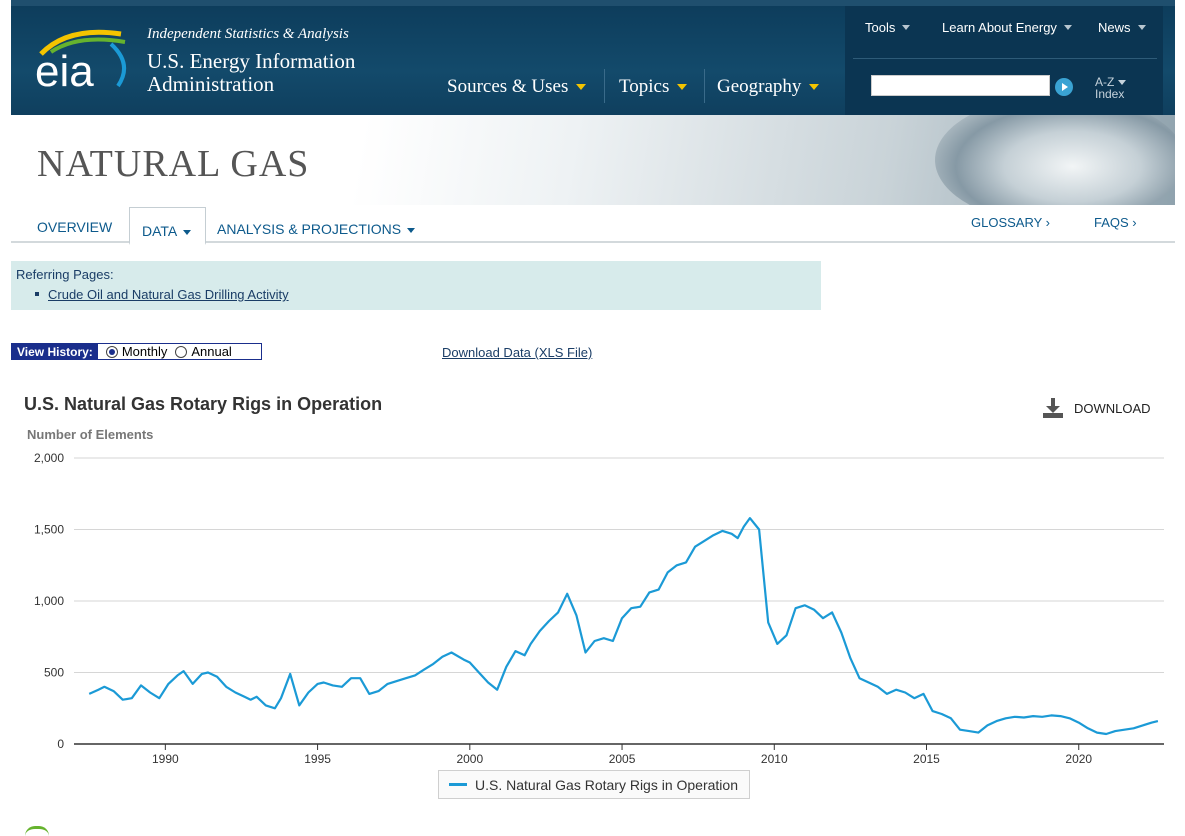  I want to click on az-index-link: A-Z Index, so click(1111, 88).